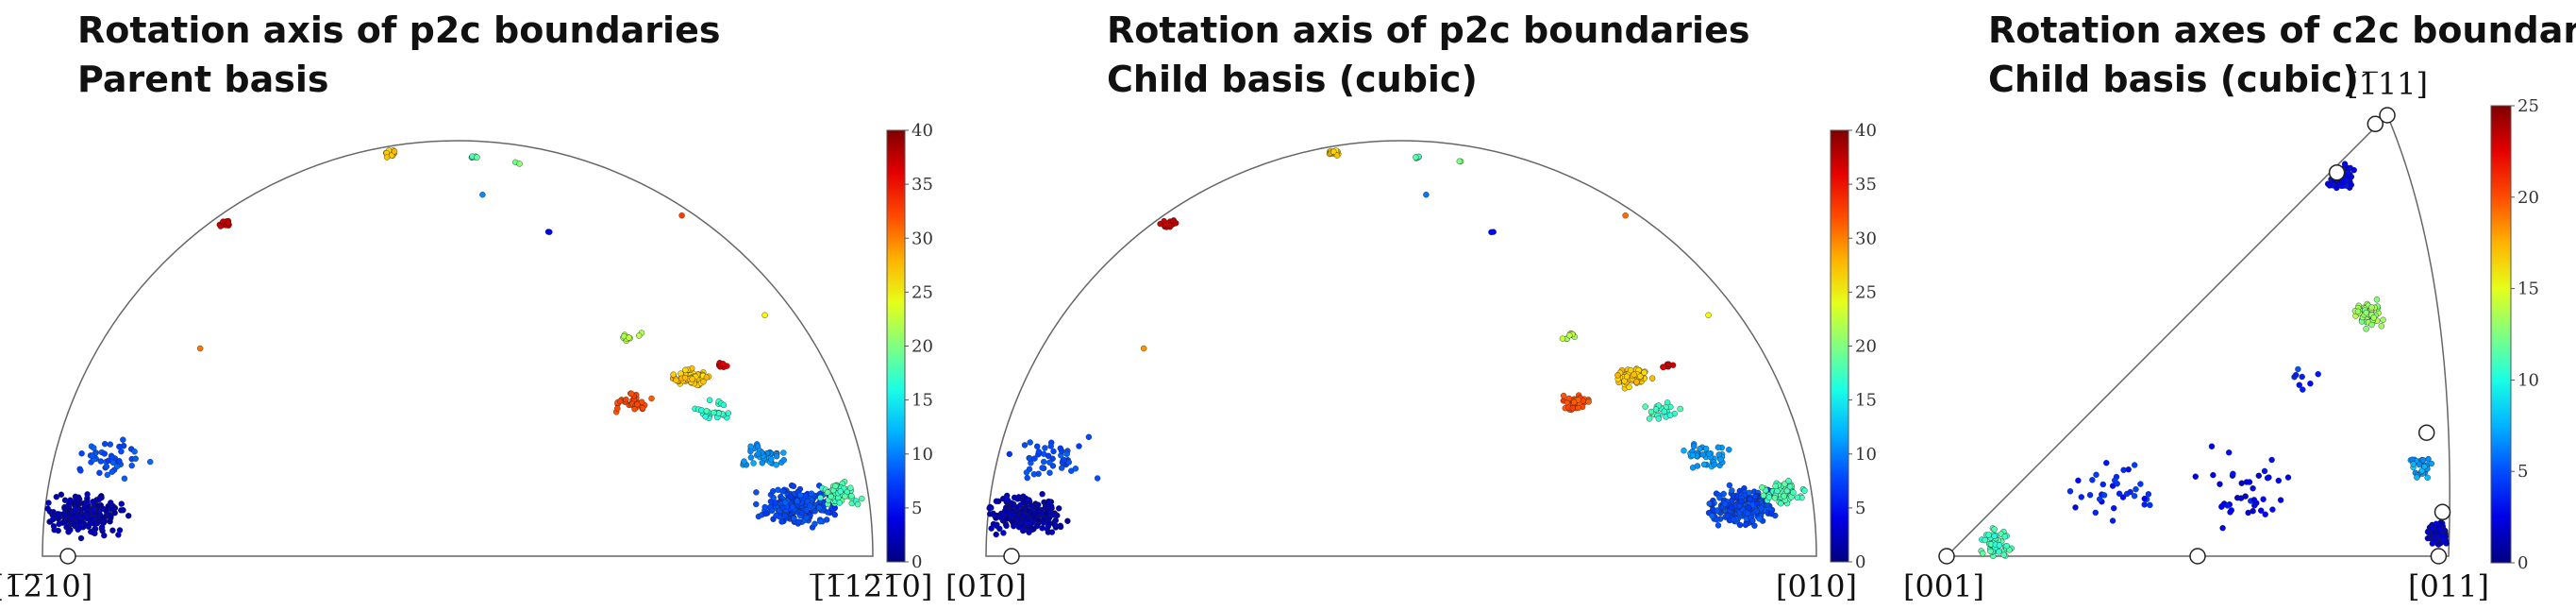 This screenshot has height=610, width=2576. I want to click on colorbar-tick-label: 40, so click(1866, 131).